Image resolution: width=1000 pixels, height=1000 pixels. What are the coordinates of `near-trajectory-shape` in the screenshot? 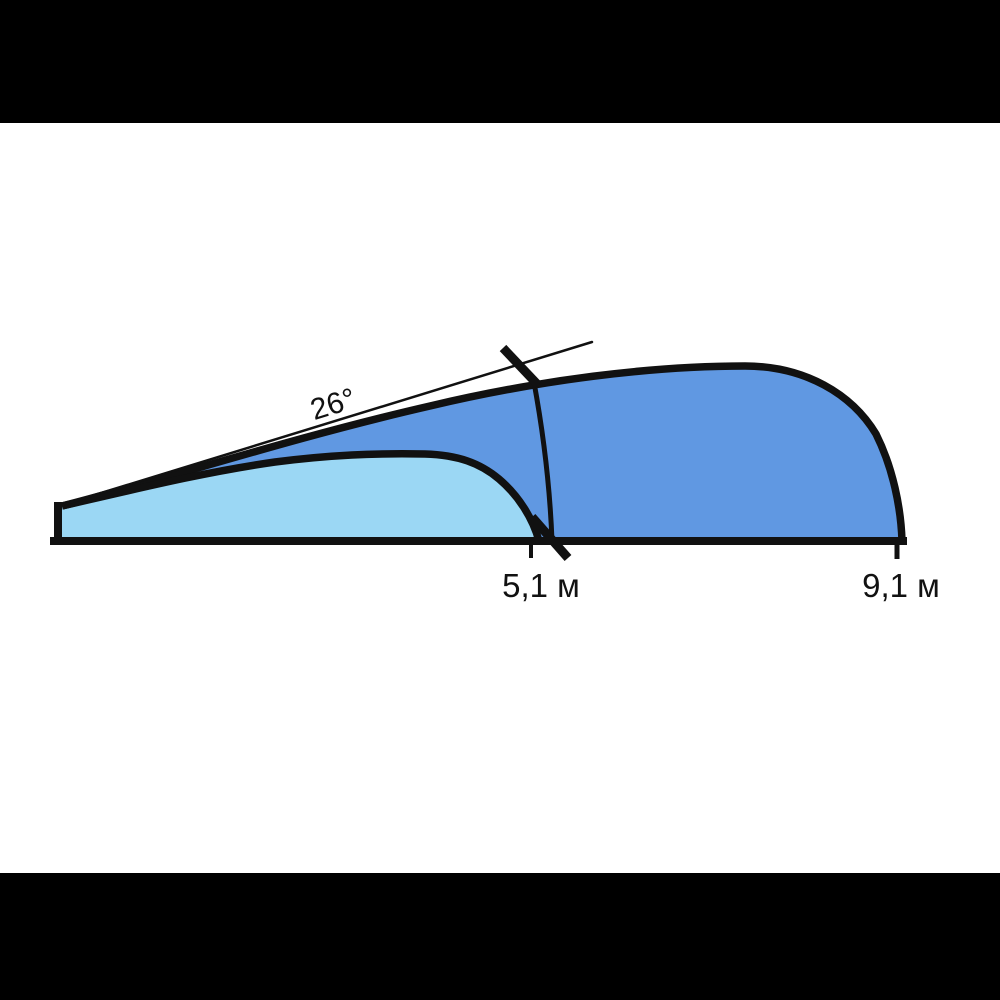 It's located at (300, 497).